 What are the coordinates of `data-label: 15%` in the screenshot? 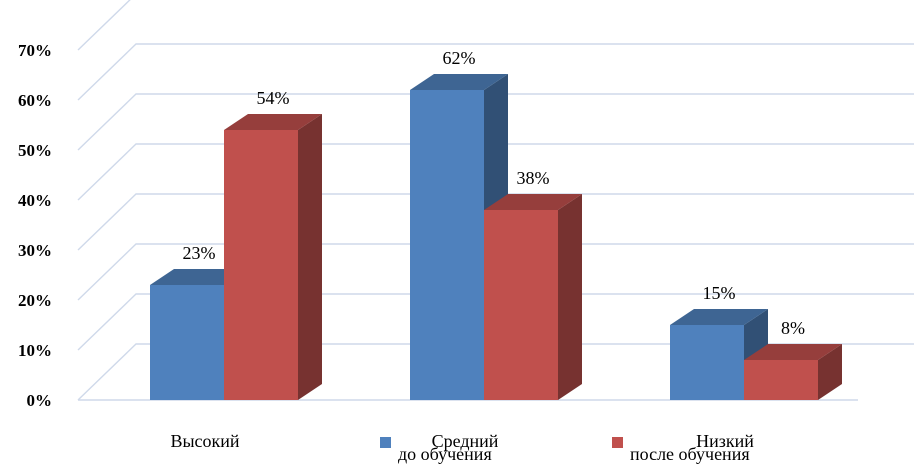 It's located at (719, 293).